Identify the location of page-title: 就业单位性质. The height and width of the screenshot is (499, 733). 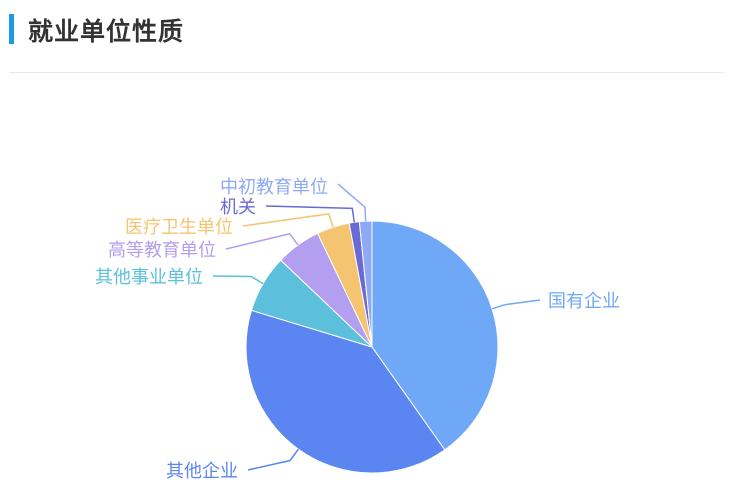
(106, 31).